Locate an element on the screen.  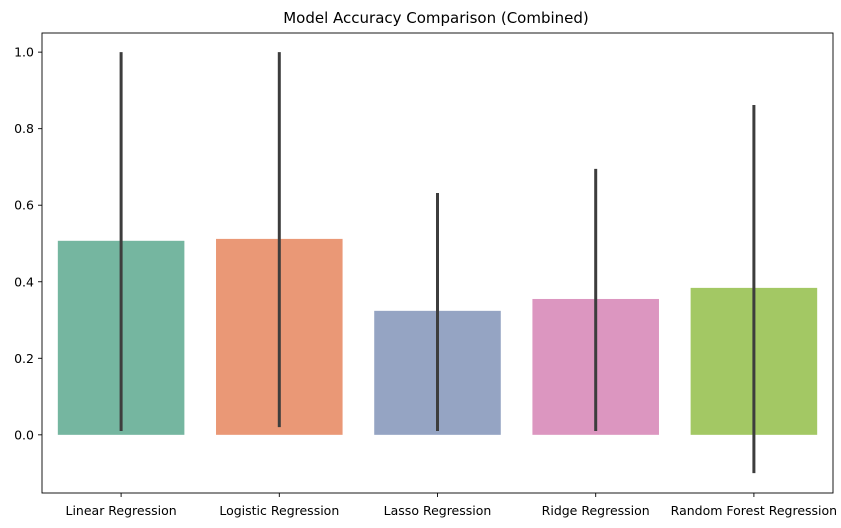
y-tick-label: 0.4 is located at coordinates (24, 281).